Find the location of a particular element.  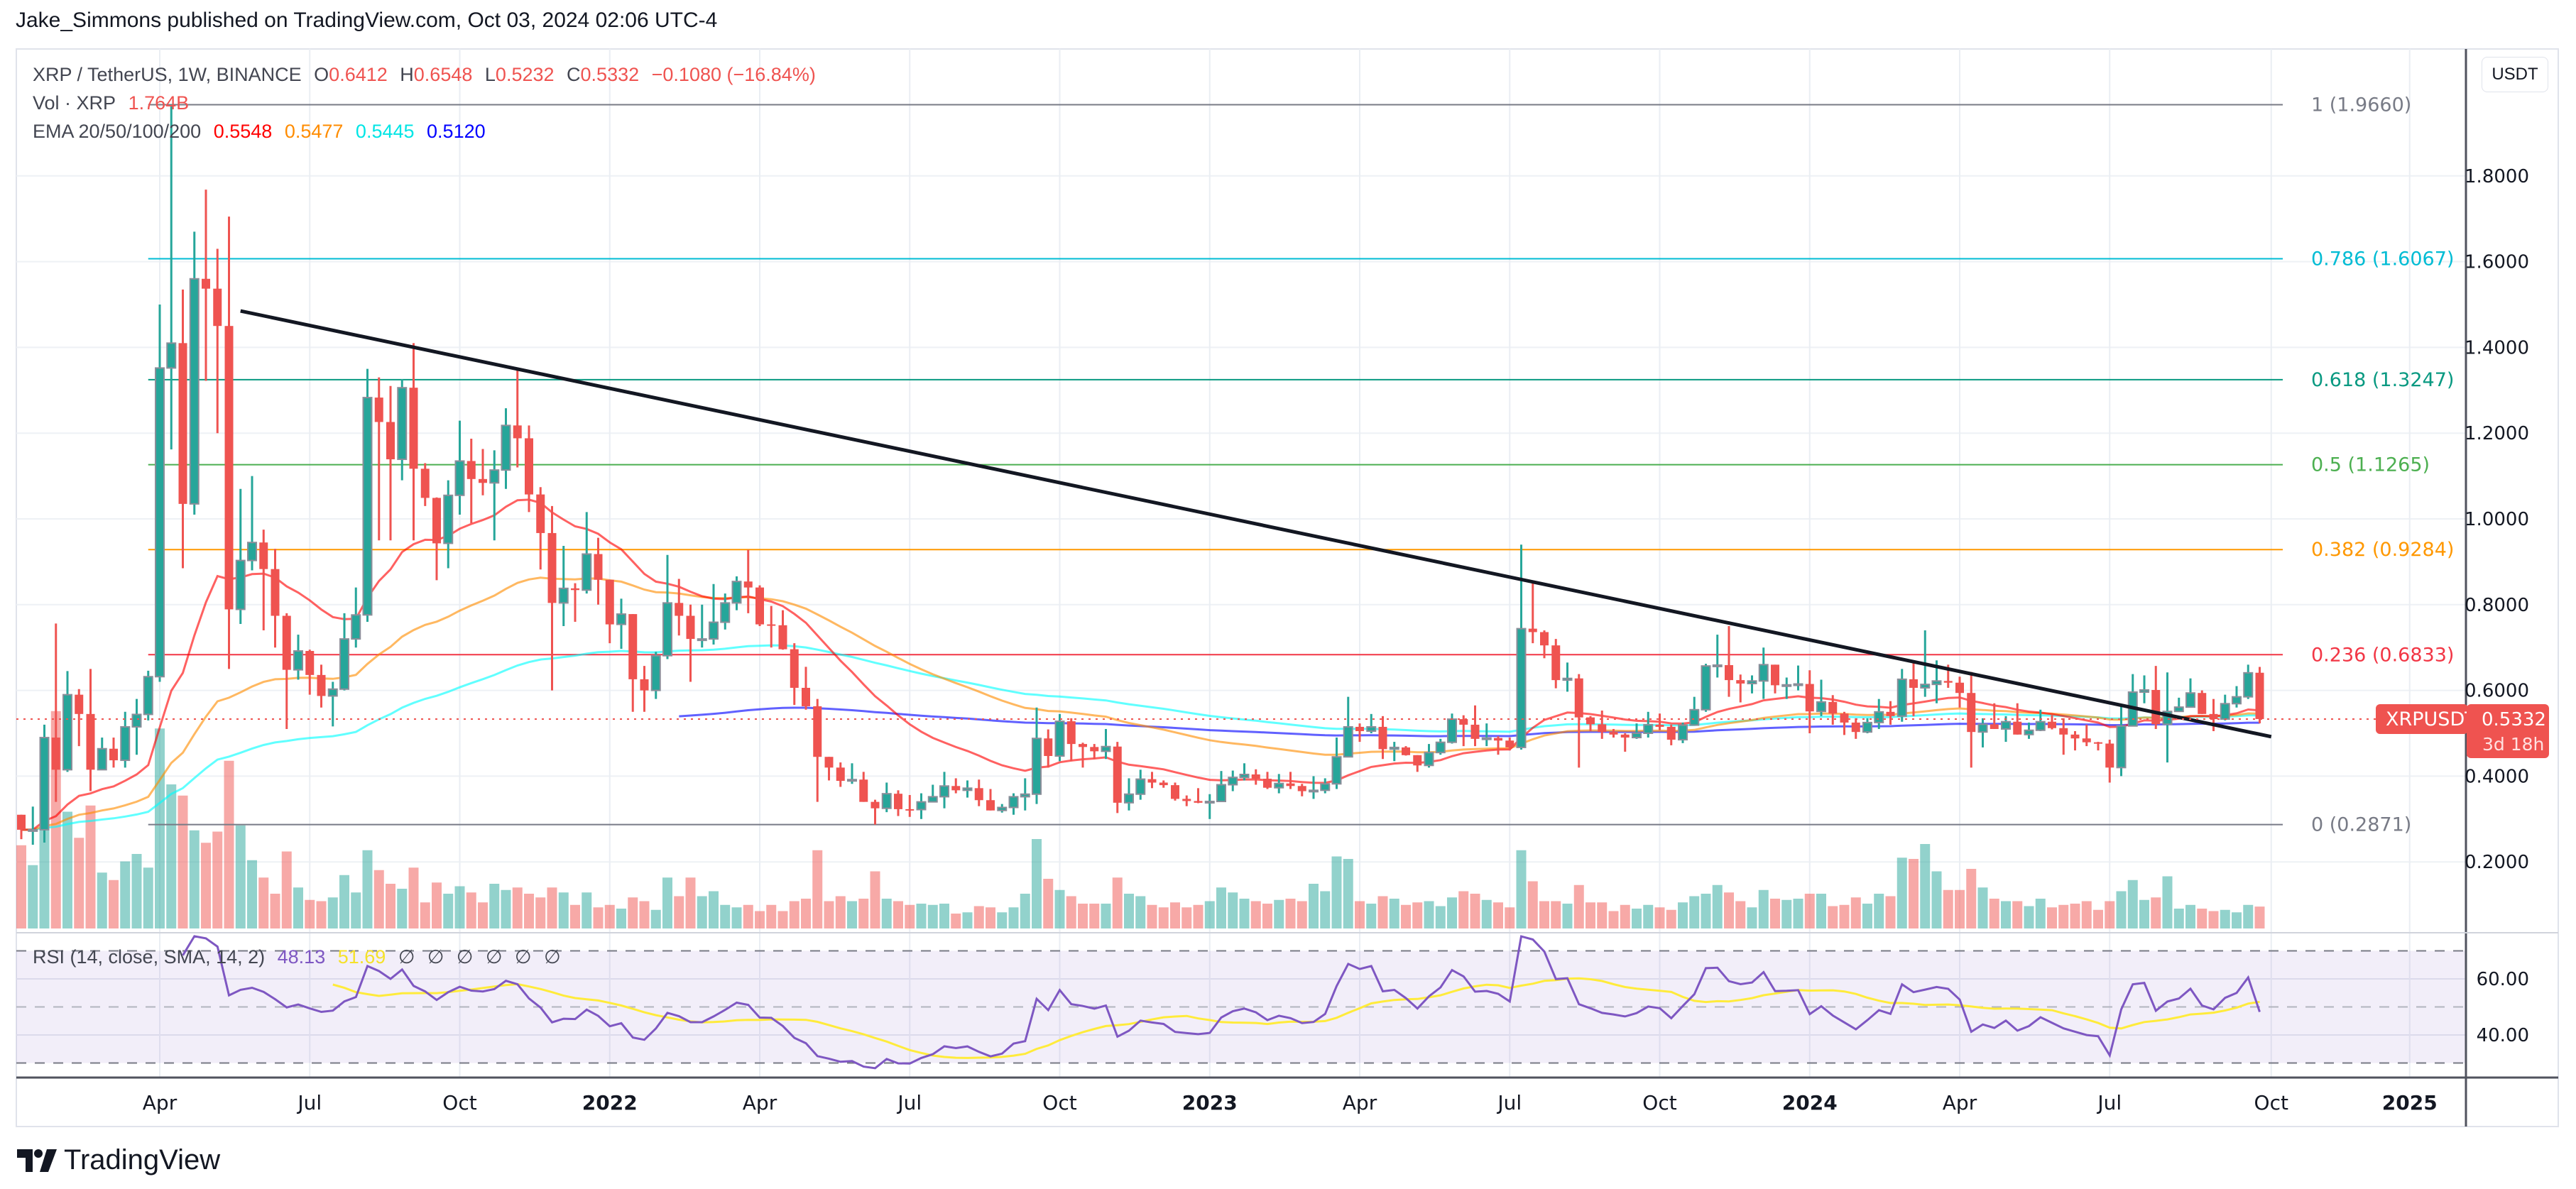

volume-label: Vol · XRP is located at coordinates (74, 103).